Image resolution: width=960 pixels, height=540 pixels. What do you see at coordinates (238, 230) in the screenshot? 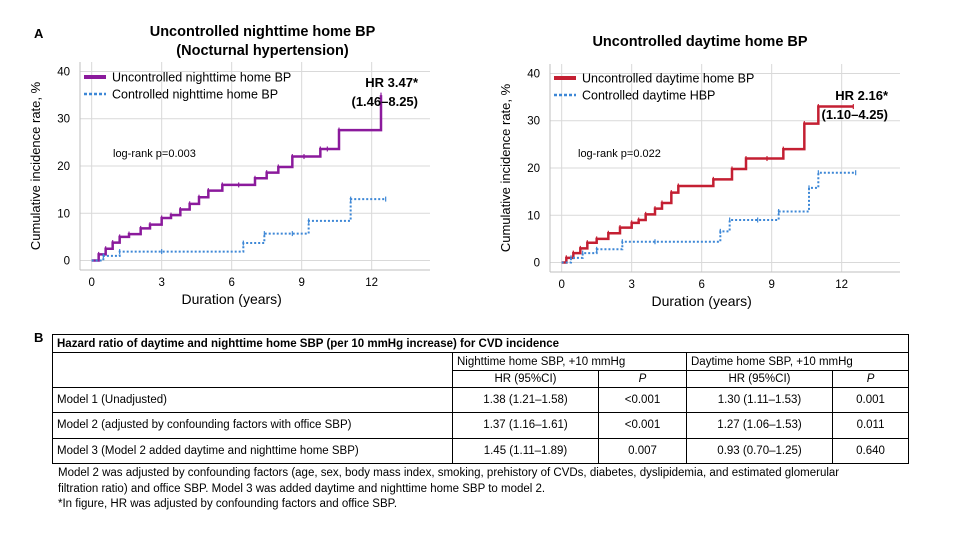
I see `series-line-controlled` at bounding box center [238, 230].